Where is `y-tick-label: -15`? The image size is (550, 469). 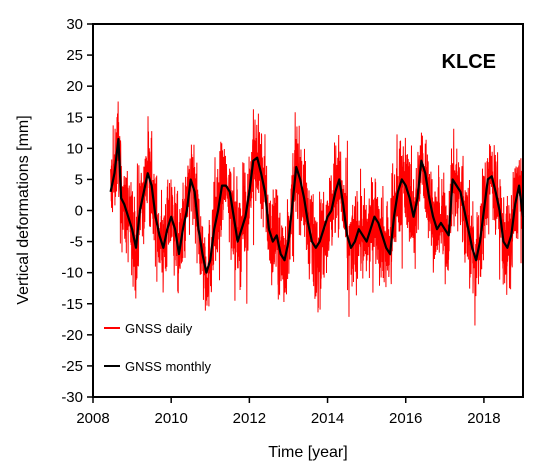 y-tick-label: -15 is located at coordinates (72, 304).